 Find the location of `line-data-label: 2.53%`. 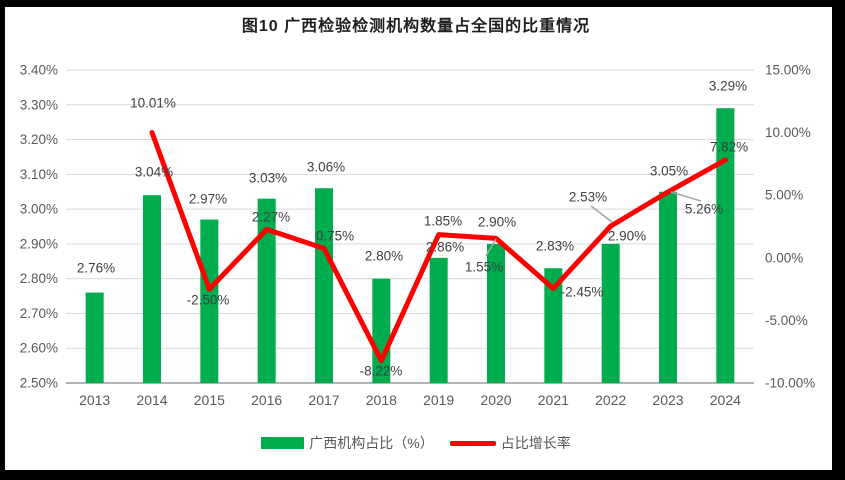

line-data-label: 2.53% is located at coordinates (588, 197).